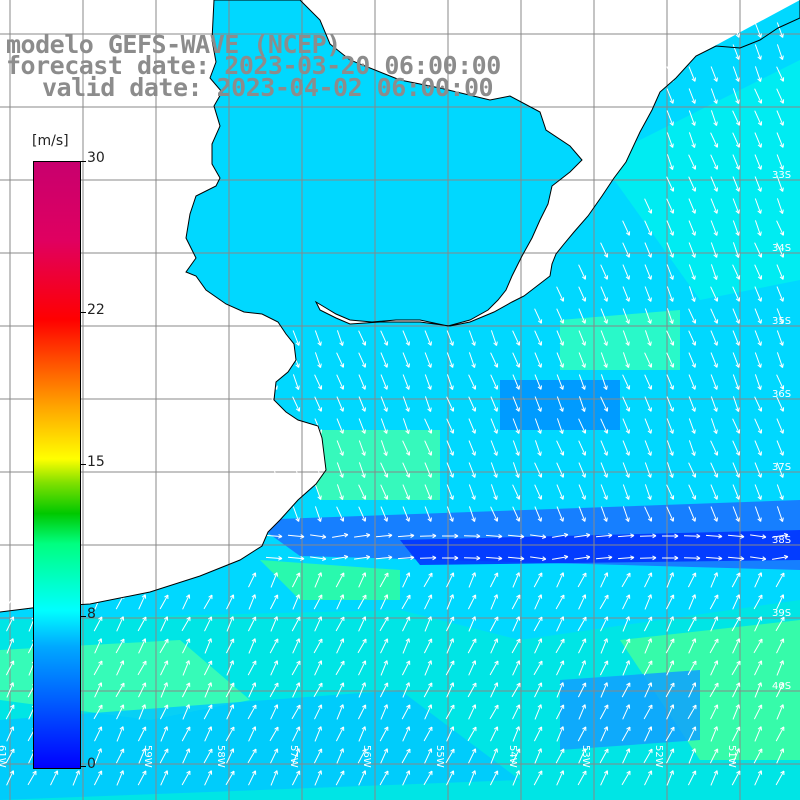 The height and width of the screenshot is (800, 800). What do you see at coordinates (83, 464) in the screenshot?
I see `colorbar-tickmark` at bounding box center [83, 464].